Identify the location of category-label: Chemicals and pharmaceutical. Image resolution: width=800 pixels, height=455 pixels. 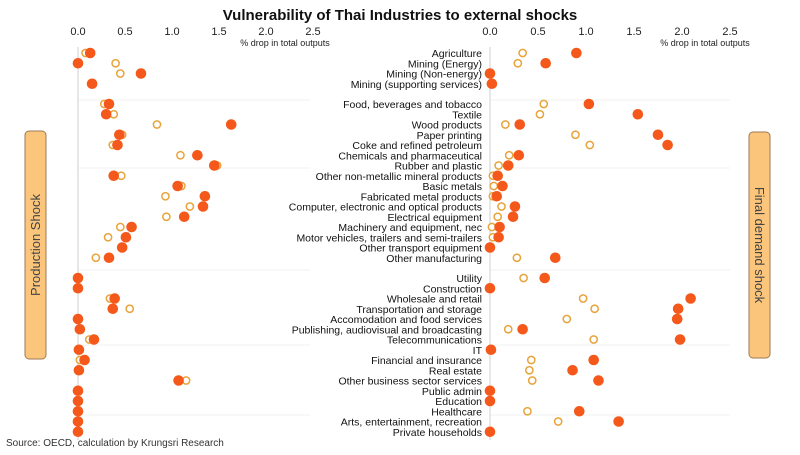
(410, 156).